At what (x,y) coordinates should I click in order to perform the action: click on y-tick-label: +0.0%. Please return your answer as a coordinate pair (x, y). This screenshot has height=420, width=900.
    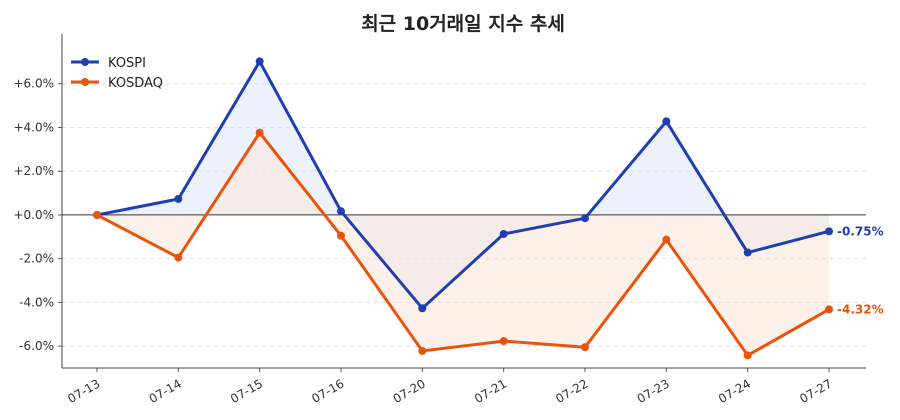
    Looking at the image, I should click on (33, 215).